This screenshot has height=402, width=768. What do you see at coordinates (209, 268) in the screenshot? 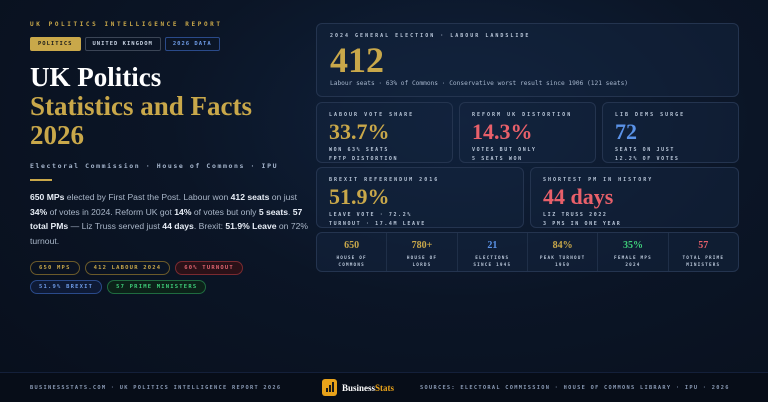
I see `pill: 60% TURNOUT` at bounding box center [209, 268].